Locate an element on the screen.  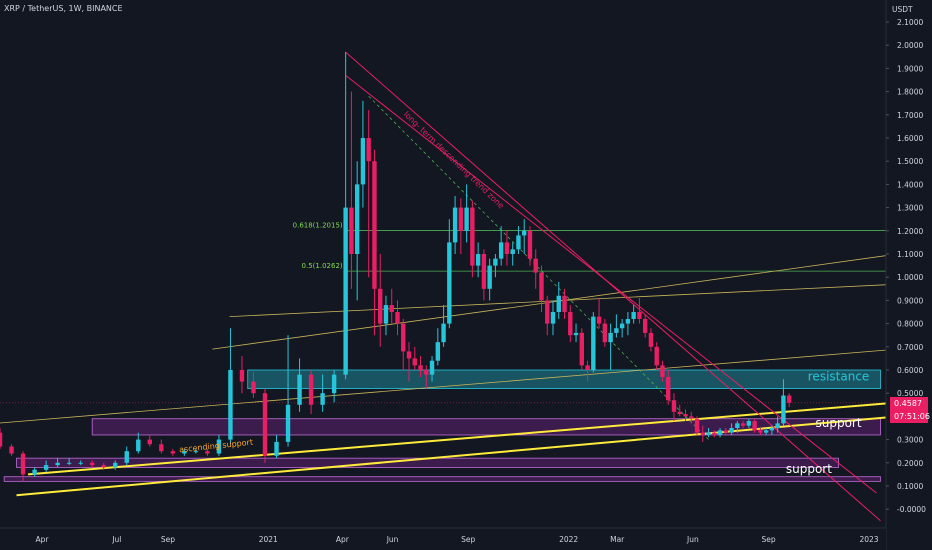
channel-mid-line is located at coordinates (555, 301).